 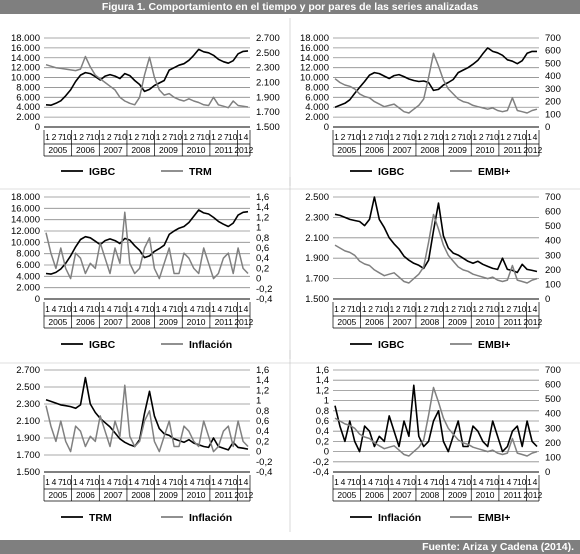 What do you see at coordinates (25, 242) in the screenshot?
I see `left-axis-tick-label: 10.000` at bounding box center [25, 242].